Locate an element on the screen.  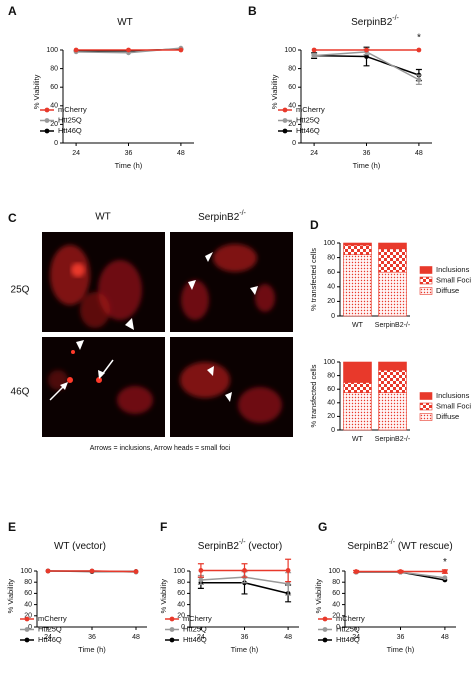
legend-label: Inclusions is located at coordinates (453, 269).